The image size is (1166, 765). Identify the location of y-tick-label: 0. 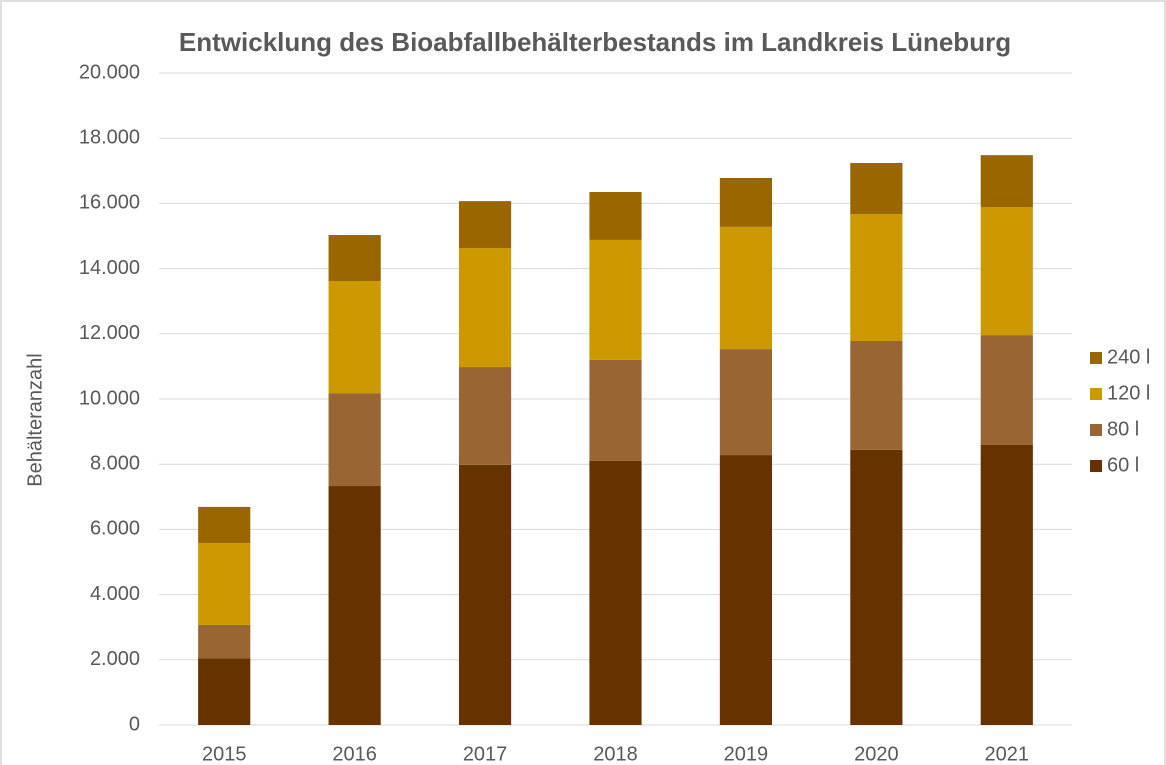
(134, 724).